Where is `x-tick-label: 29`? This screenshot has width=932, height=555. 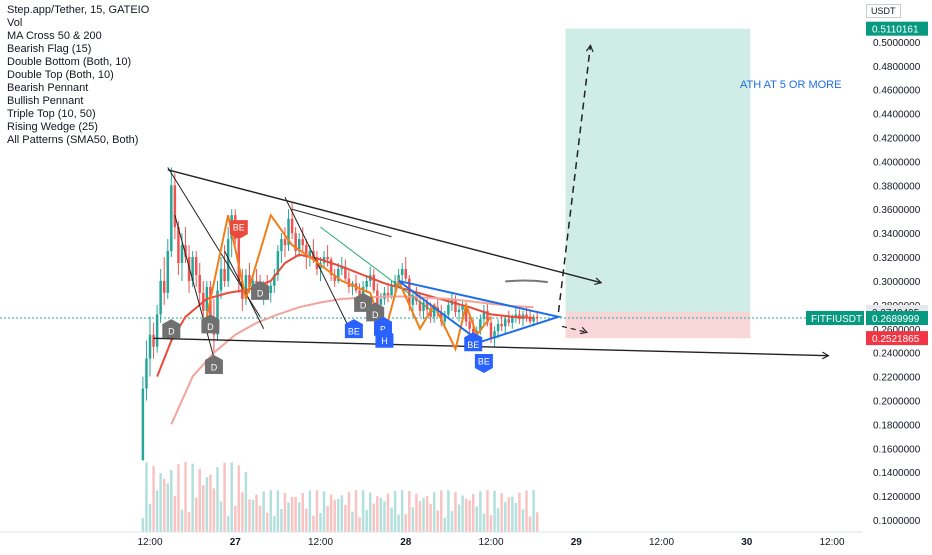
x-tick-label: 29 is located at coordinates (577, 542).